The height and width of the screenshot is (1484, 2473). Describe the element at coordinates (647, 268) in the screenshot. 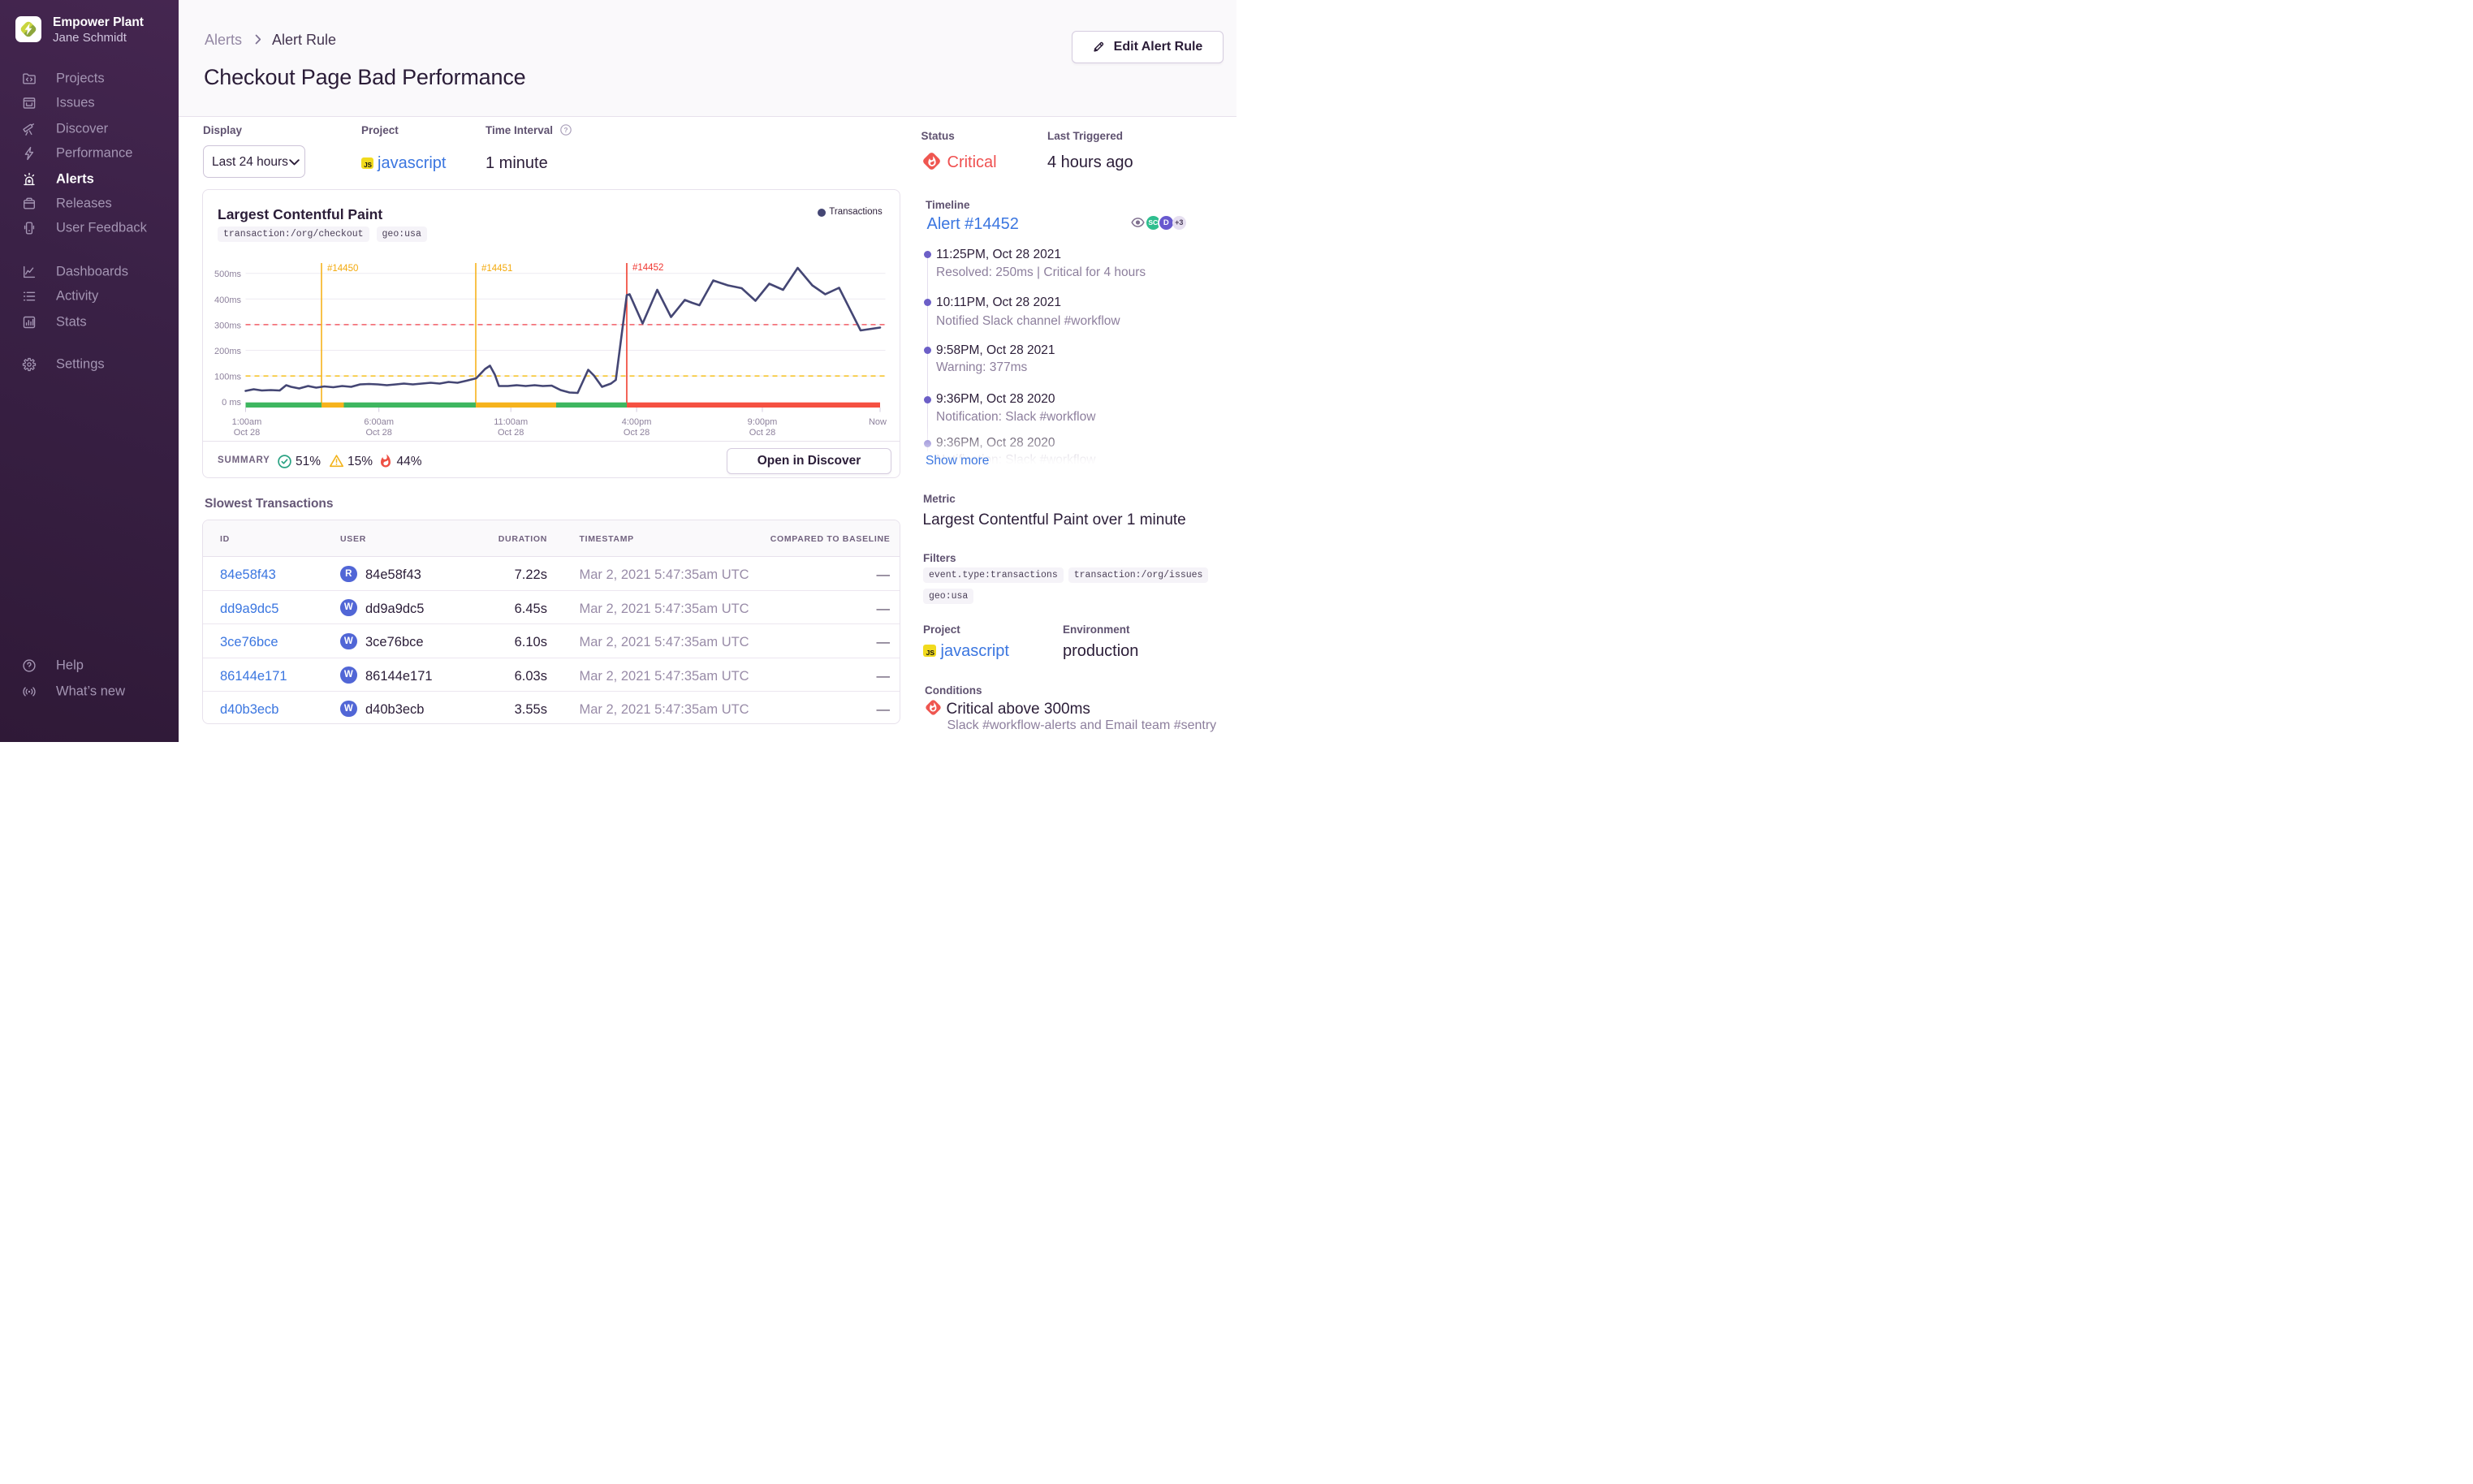

I see `svg-text: #14452` at that location.